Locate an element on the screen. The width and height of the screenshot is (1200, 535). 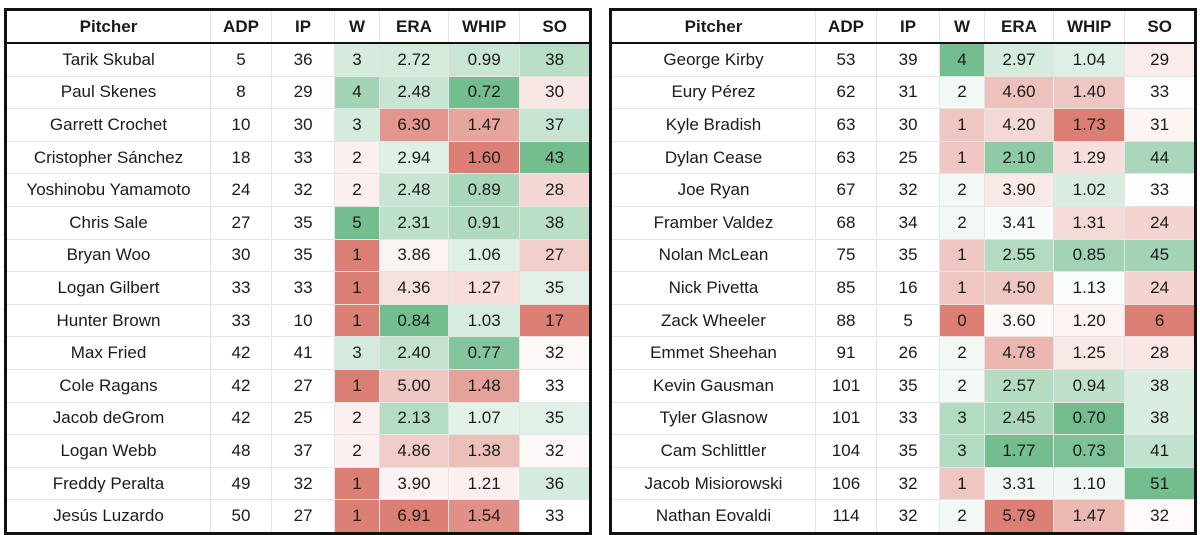
cell-adp: 114 is located at coordinates (845, 515).